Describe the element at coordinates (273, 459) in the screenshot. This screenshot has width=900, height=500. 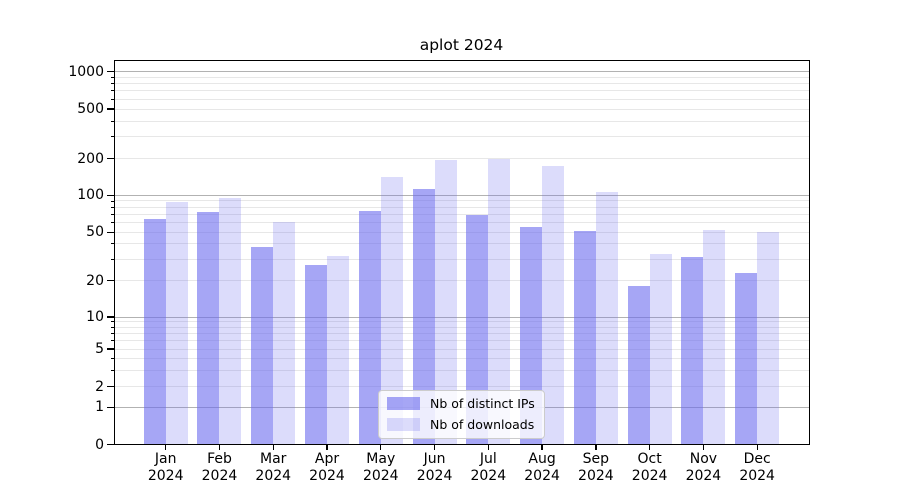
I see `x-tick-month: Mar` at that location.